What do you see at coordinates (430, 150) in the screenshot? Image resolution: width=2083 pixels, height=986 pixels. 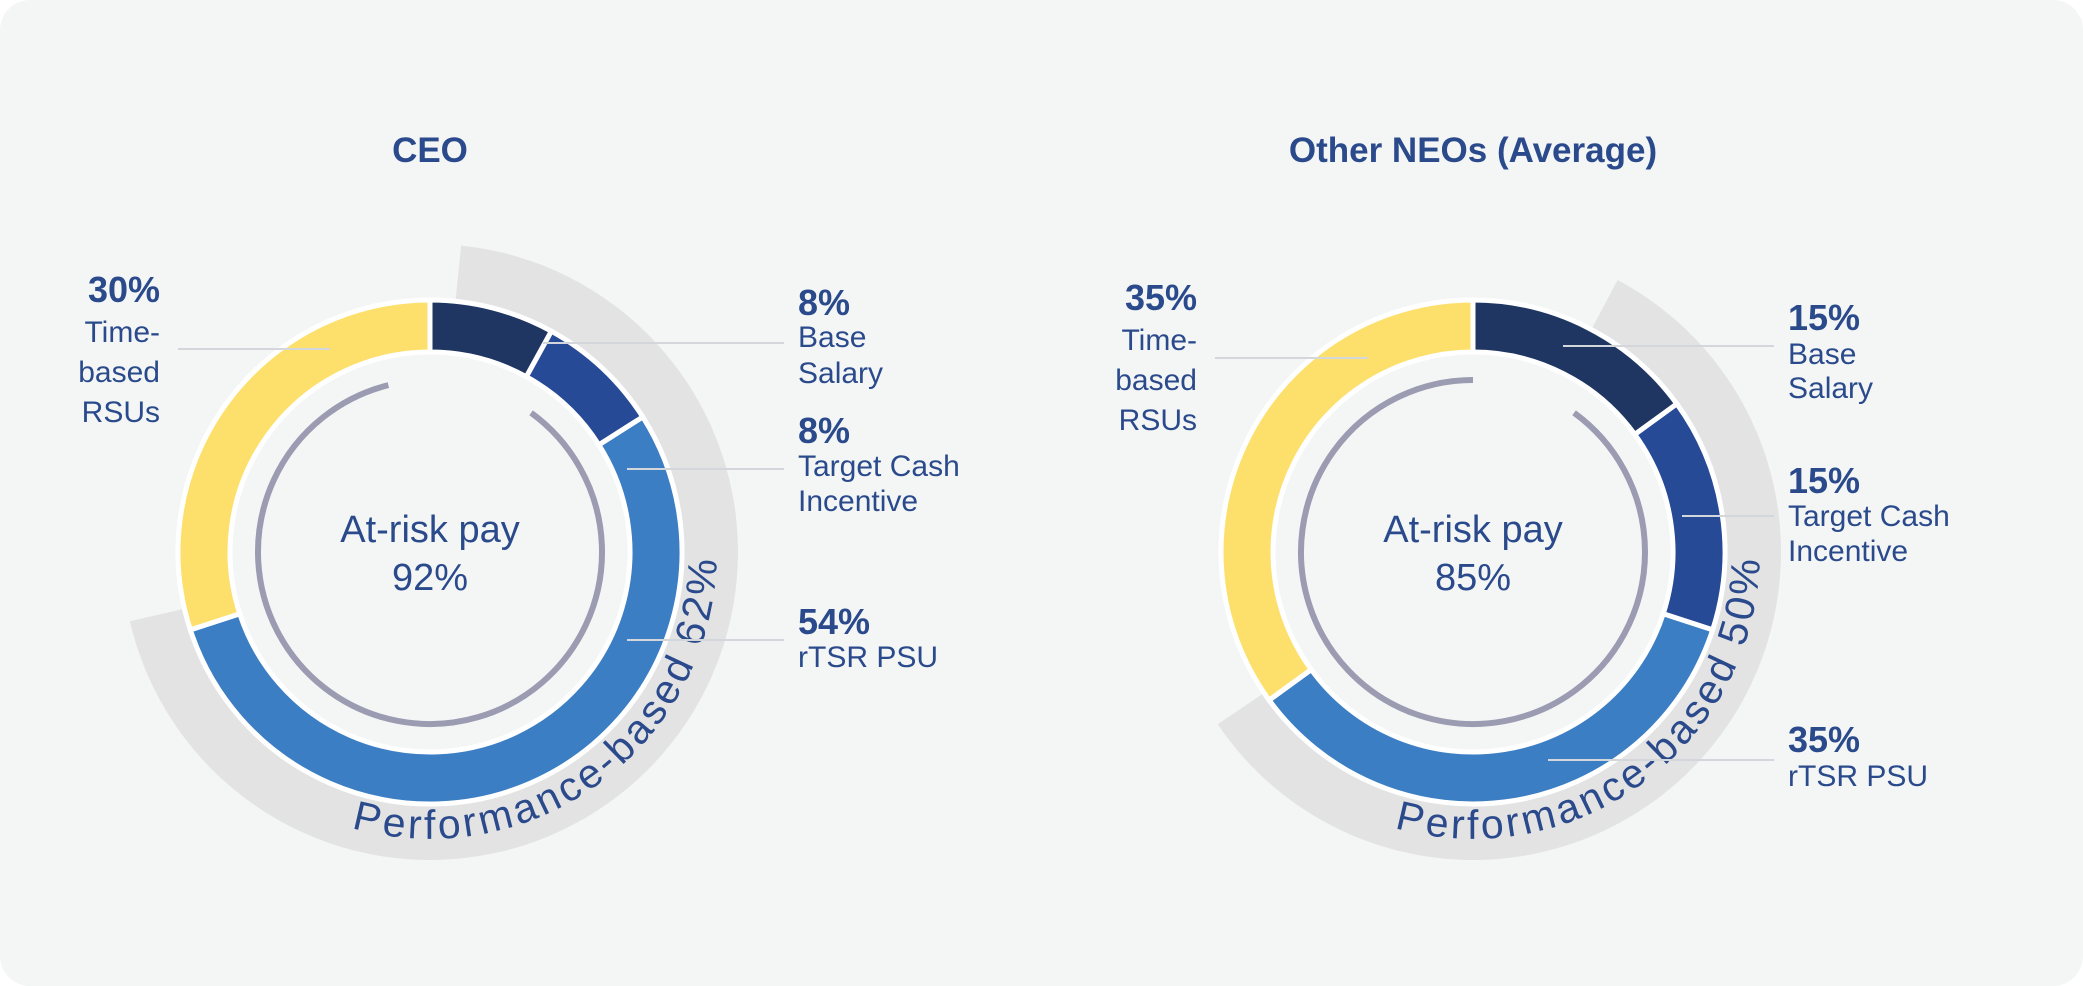 I see `chart-title: CEO` at bounding box center [430, 150].